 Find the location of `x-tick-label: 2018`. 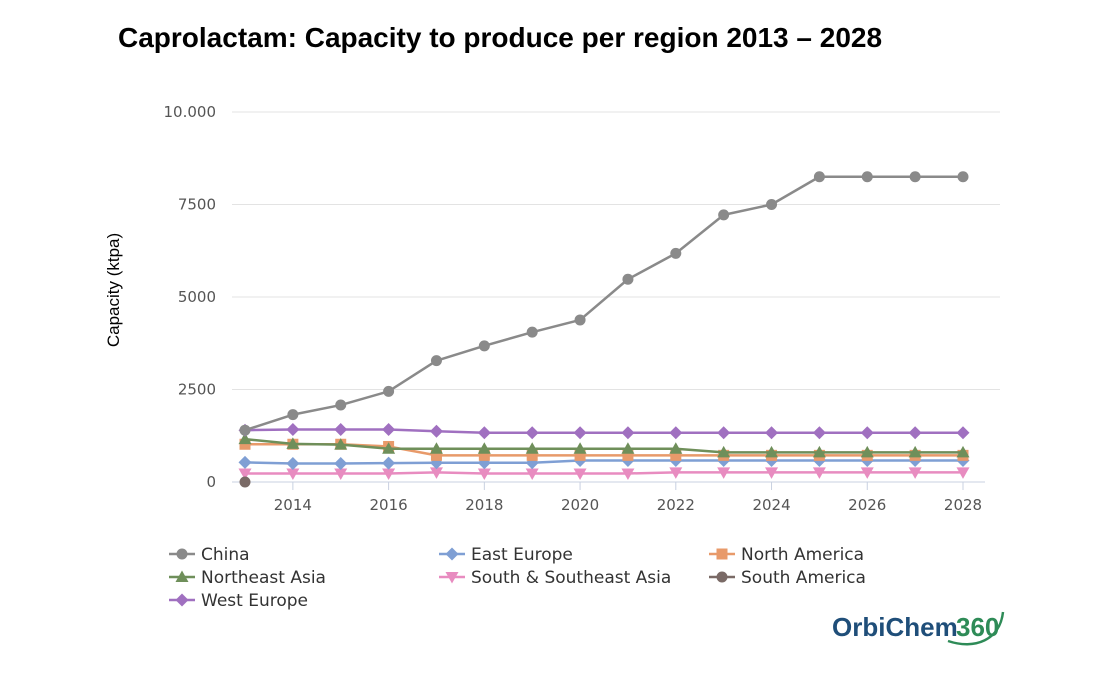

x-tick-label: 2018 is located at coordinates (484, 505).